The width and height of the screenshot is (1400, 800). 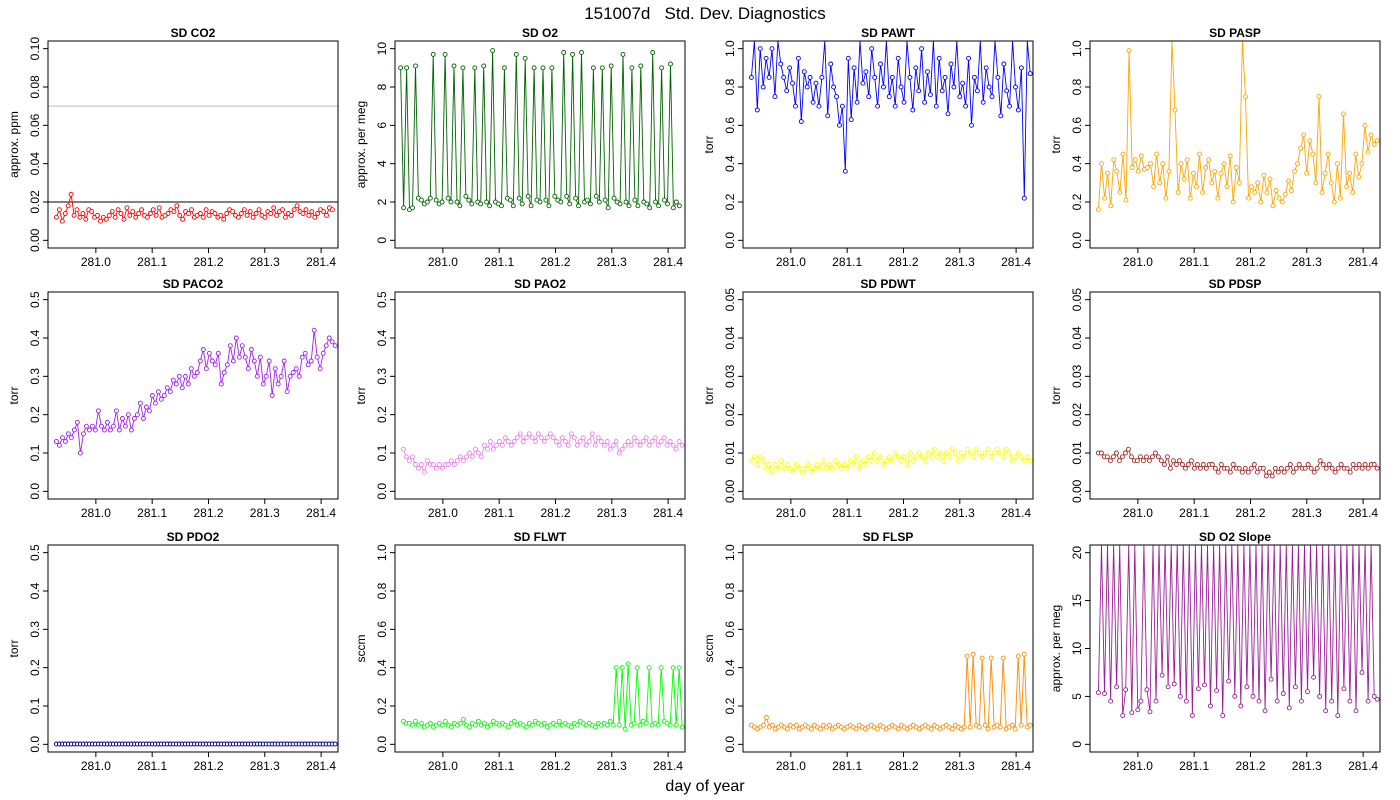 I want to click on y-tick-label: 0.6, so click(x=382, y=629).